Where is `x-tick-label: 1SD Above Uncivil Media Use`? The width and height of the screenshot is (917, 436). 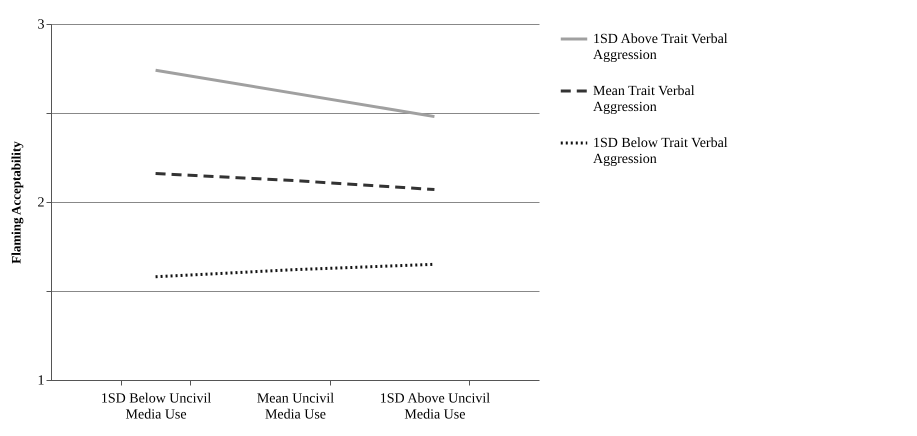
x-tick-label: 1SD Above Uncivil Media Use is located at coordinates (435, 407).